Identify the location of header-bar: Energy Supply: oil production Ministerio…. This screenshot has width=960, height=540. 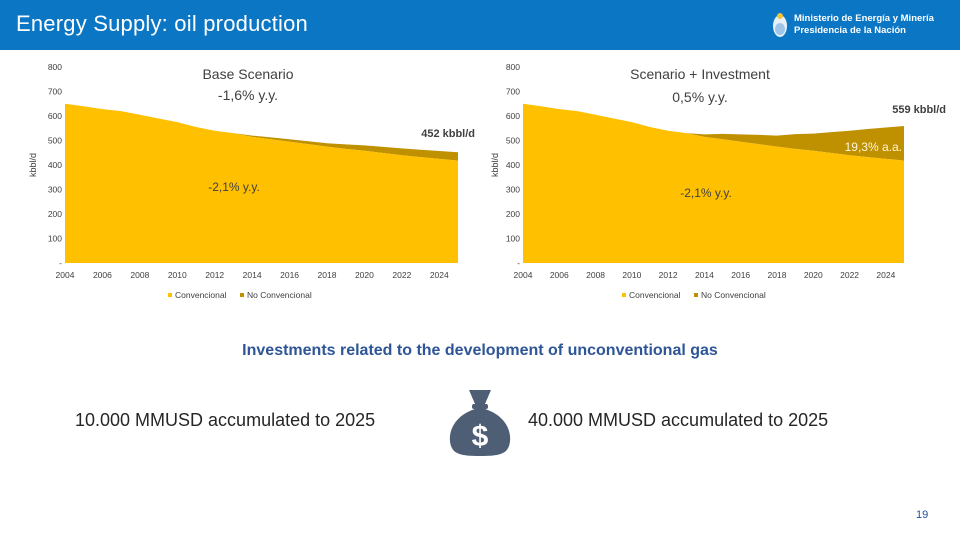
(480, 25).